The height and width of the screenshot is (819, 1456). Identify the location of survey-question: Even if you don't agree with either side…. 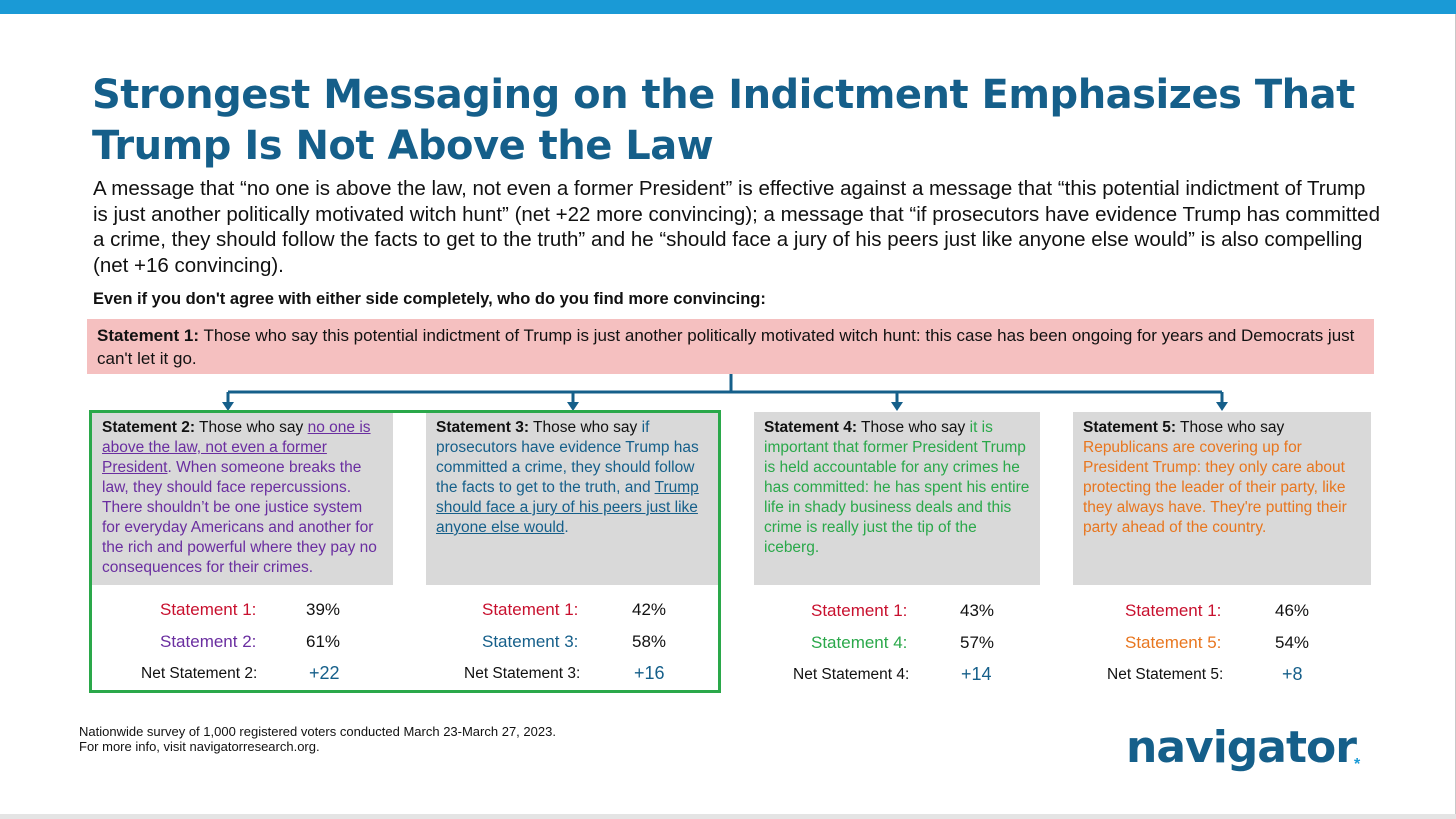
(429, 299).